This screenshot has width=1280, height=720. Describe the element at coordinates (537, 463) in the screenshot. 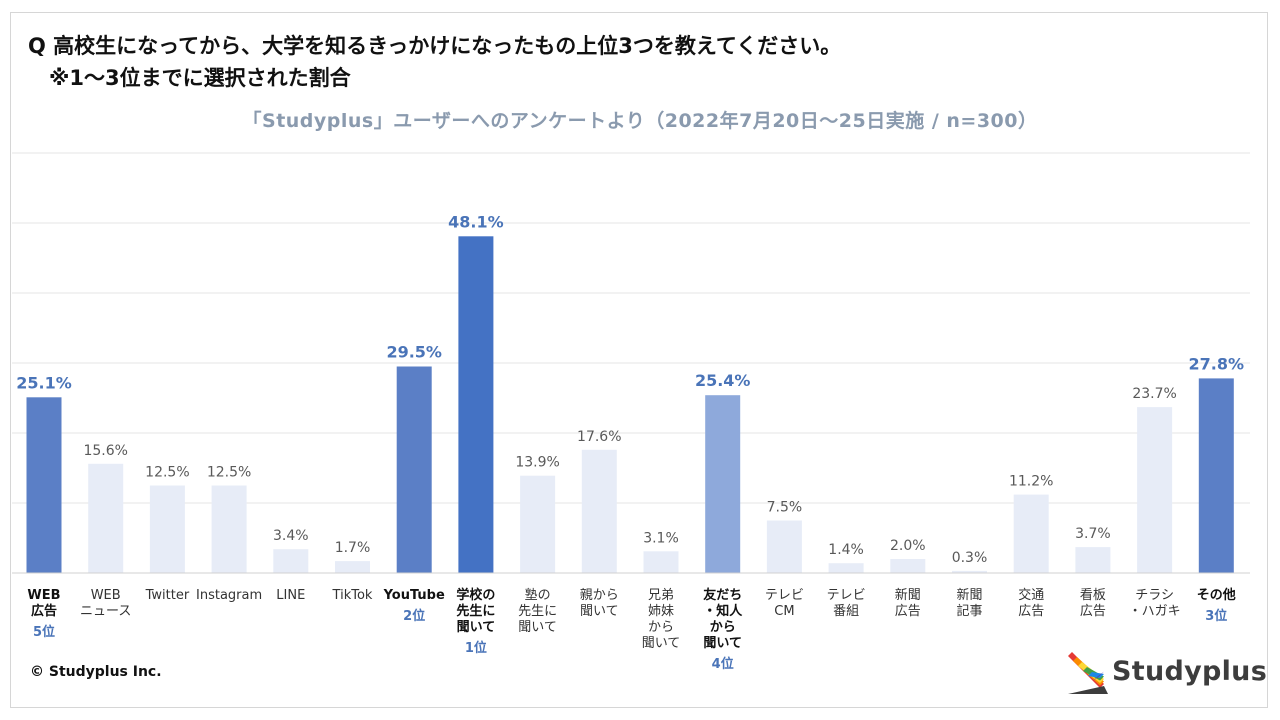

I see `value-label: 13.9%` at that location.